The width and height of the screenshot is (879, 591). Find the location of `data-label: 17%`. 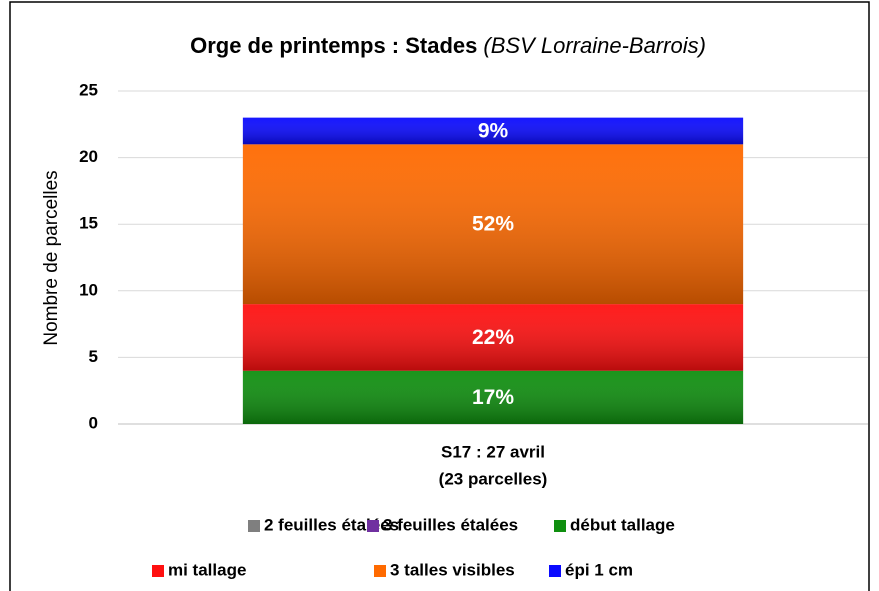

data-label: 17% is located at coordinates (493, 397).